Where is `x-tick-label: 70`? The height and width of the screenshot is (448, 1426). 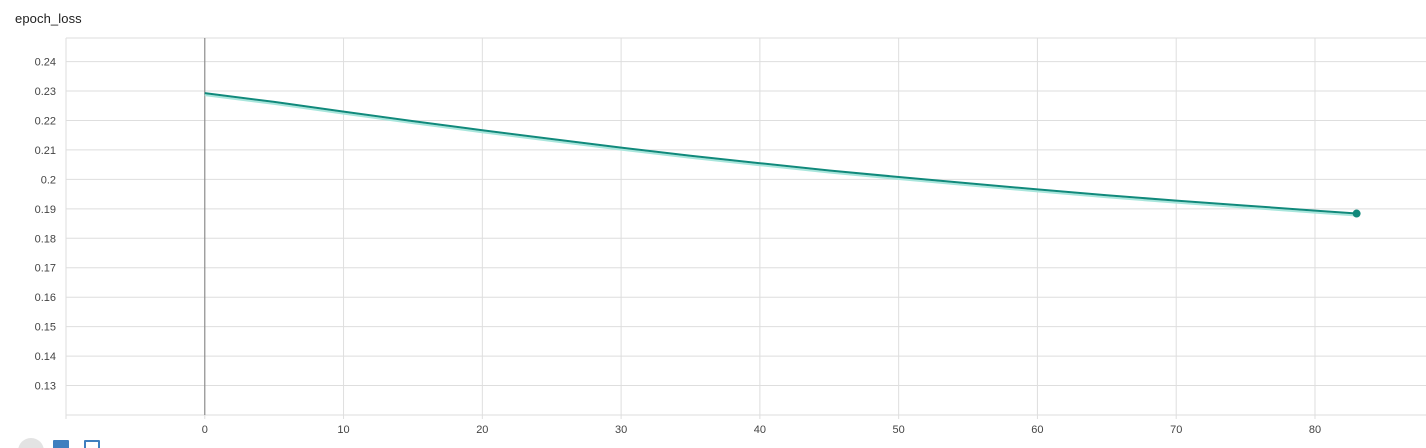 x-tick-label: 70 is located at coordinates (1176, 430).